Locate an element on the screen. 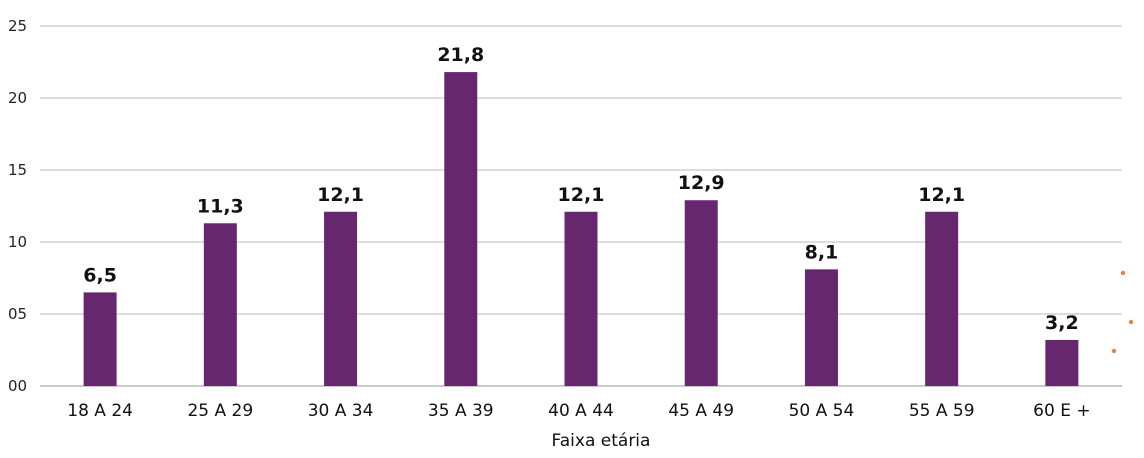  x-tick-label: 45 A 49 is located at coordinates (701, 411).